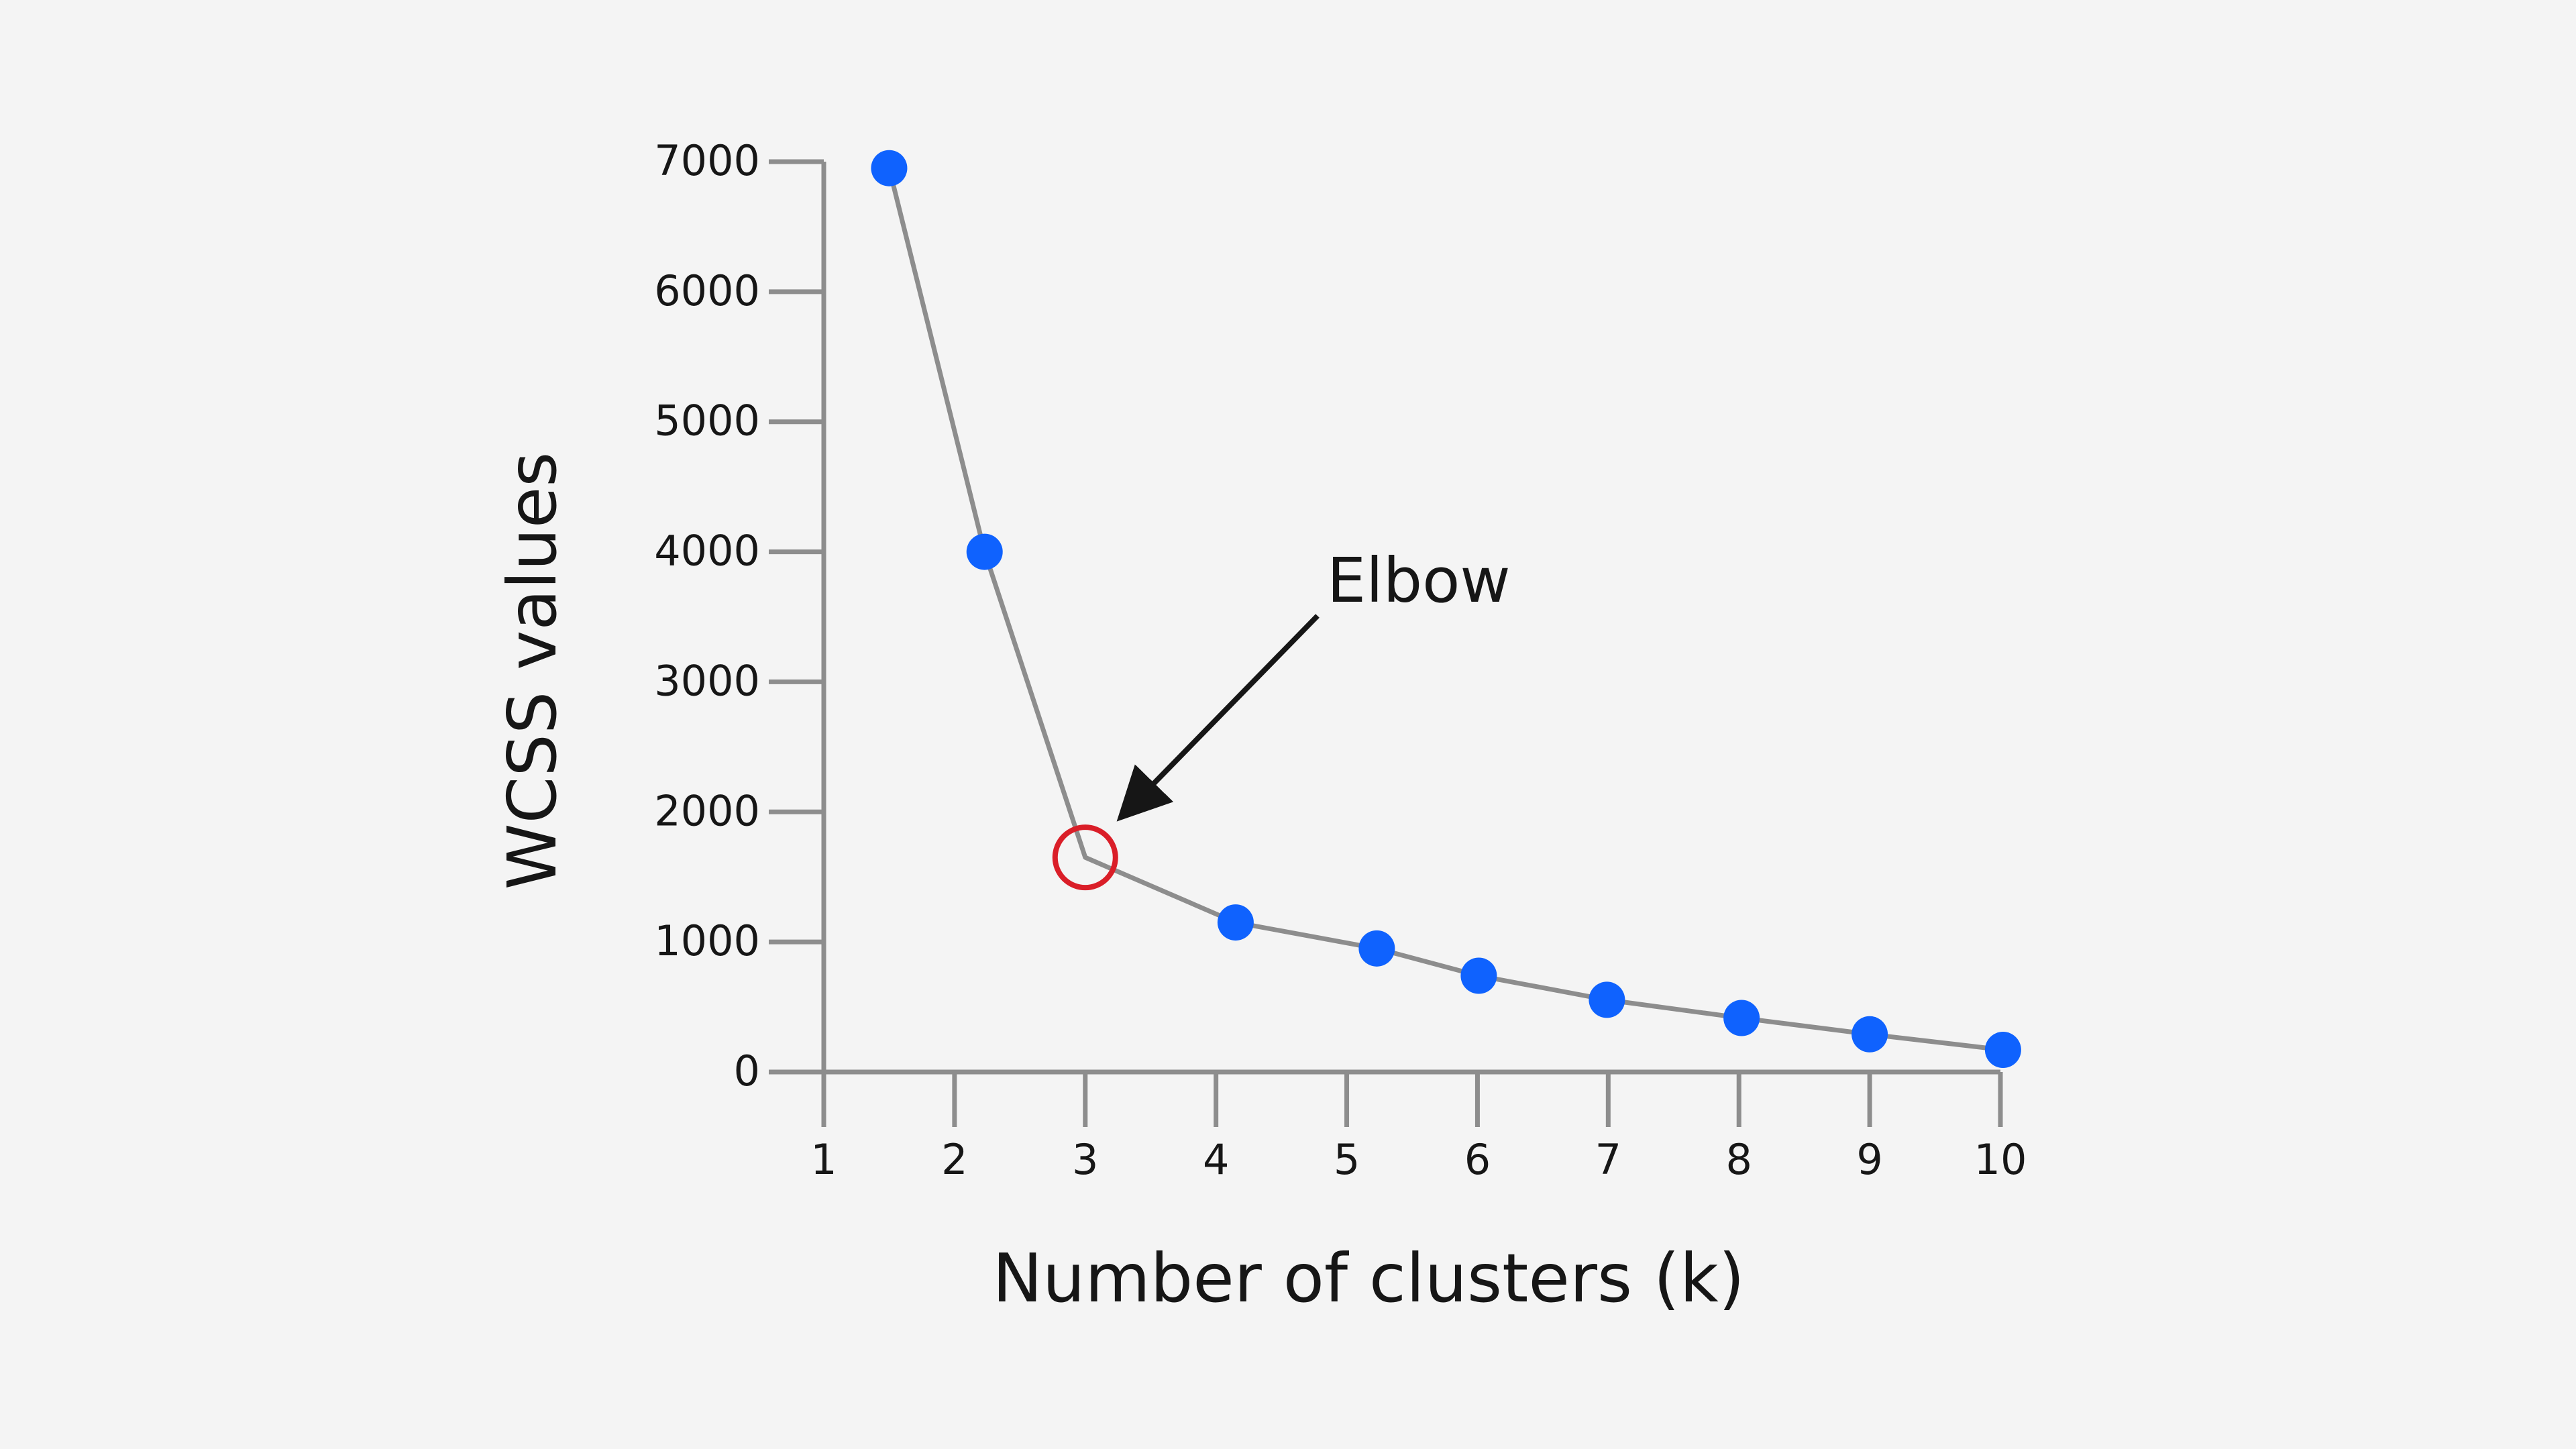 The width and height of the screenshot is (2576, 1449). What do you see at coordinates (1869, 1159) in the screenshot?
I see `x-tick-label: 9` at bounding box center [1869, 1159].